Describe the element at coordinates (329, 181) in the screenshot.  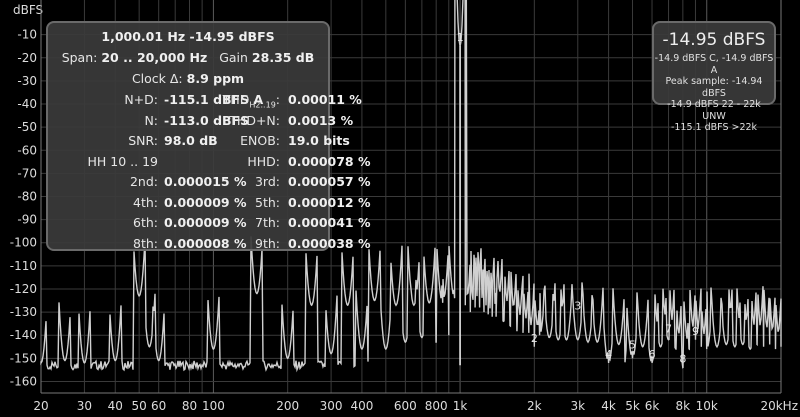
I see `stat-value: 0.000057 %` at that location.